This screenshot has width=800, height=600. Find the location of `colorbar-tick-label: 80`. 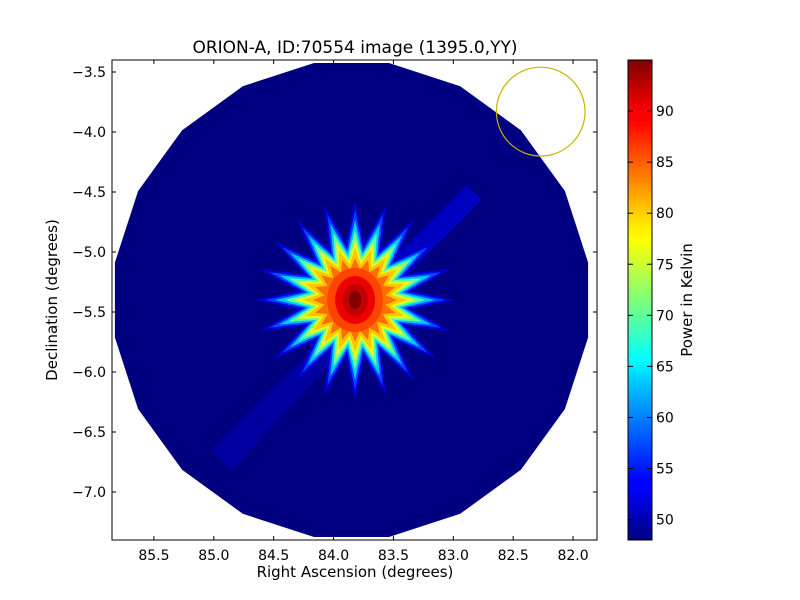

colorbar-tick-label: 80 is located at coordinates (665, 214).